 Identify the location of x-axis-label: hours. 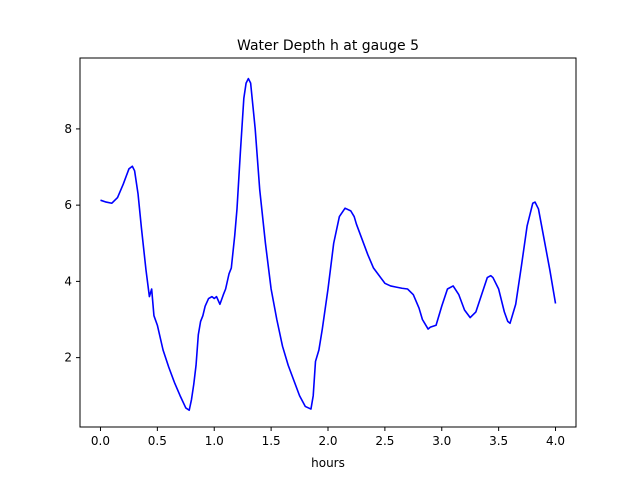
(328, 463).